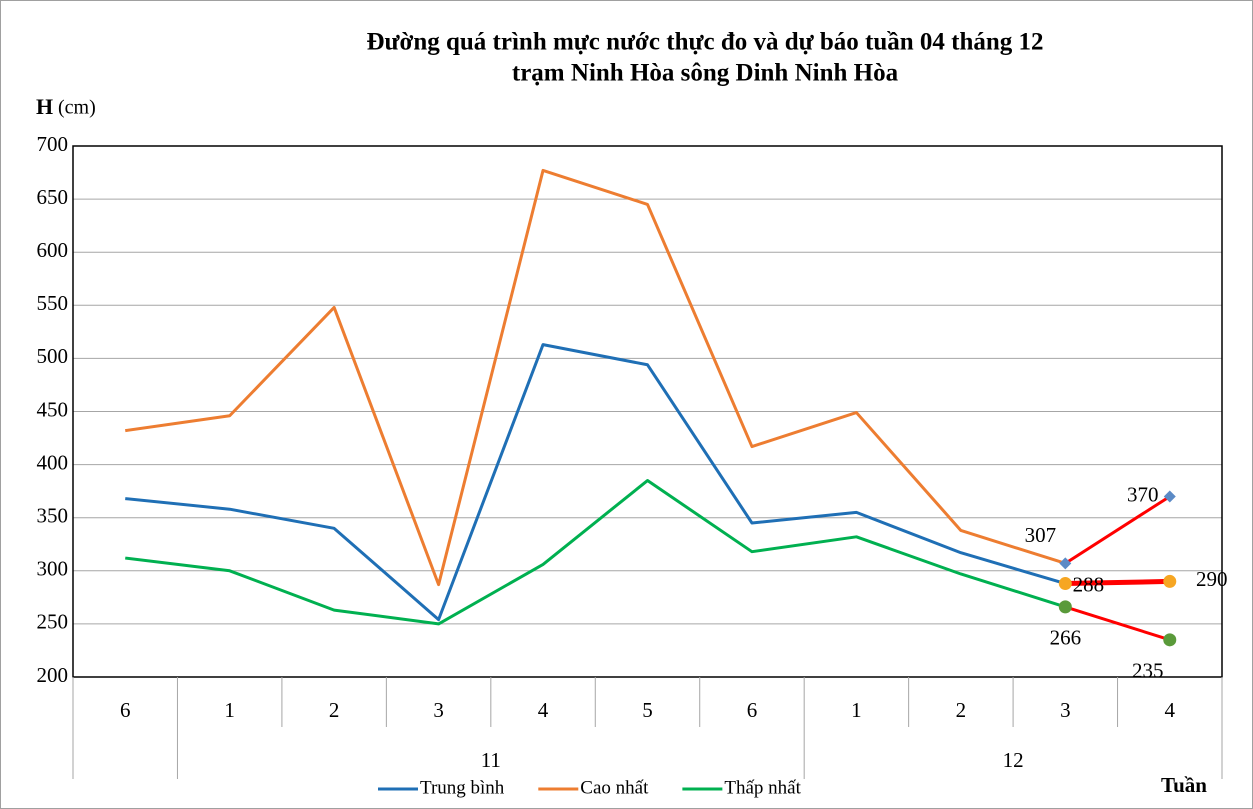 This screenshot has width=1253, height=809. Describe the element at coordinates (1089, 584) in the screenshot. I see `data-label: 288` at that location.